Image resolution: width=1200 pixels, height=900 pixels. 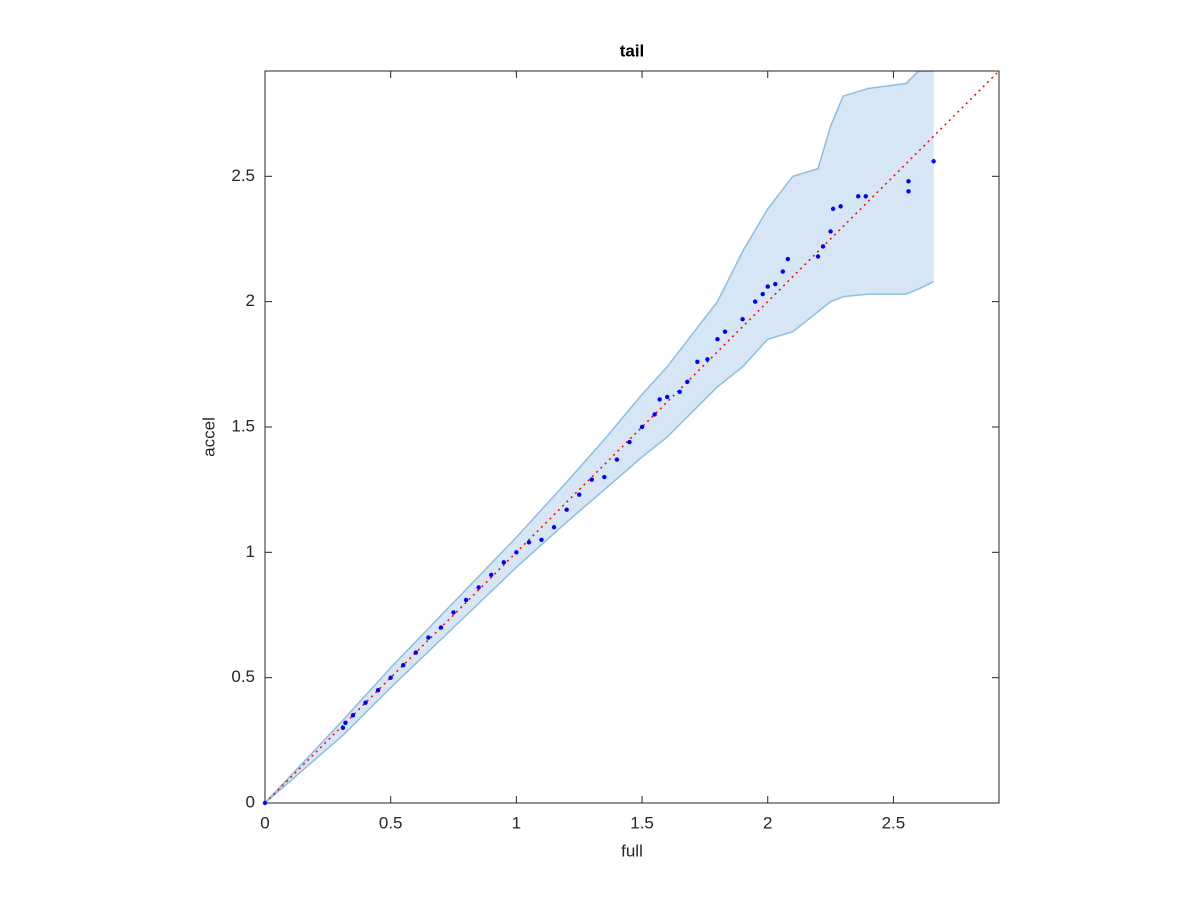 What do you see at coordinates (516, 822) in the screenshot?
I see `x-tick-label: 1` at bounding box center [516, 822].